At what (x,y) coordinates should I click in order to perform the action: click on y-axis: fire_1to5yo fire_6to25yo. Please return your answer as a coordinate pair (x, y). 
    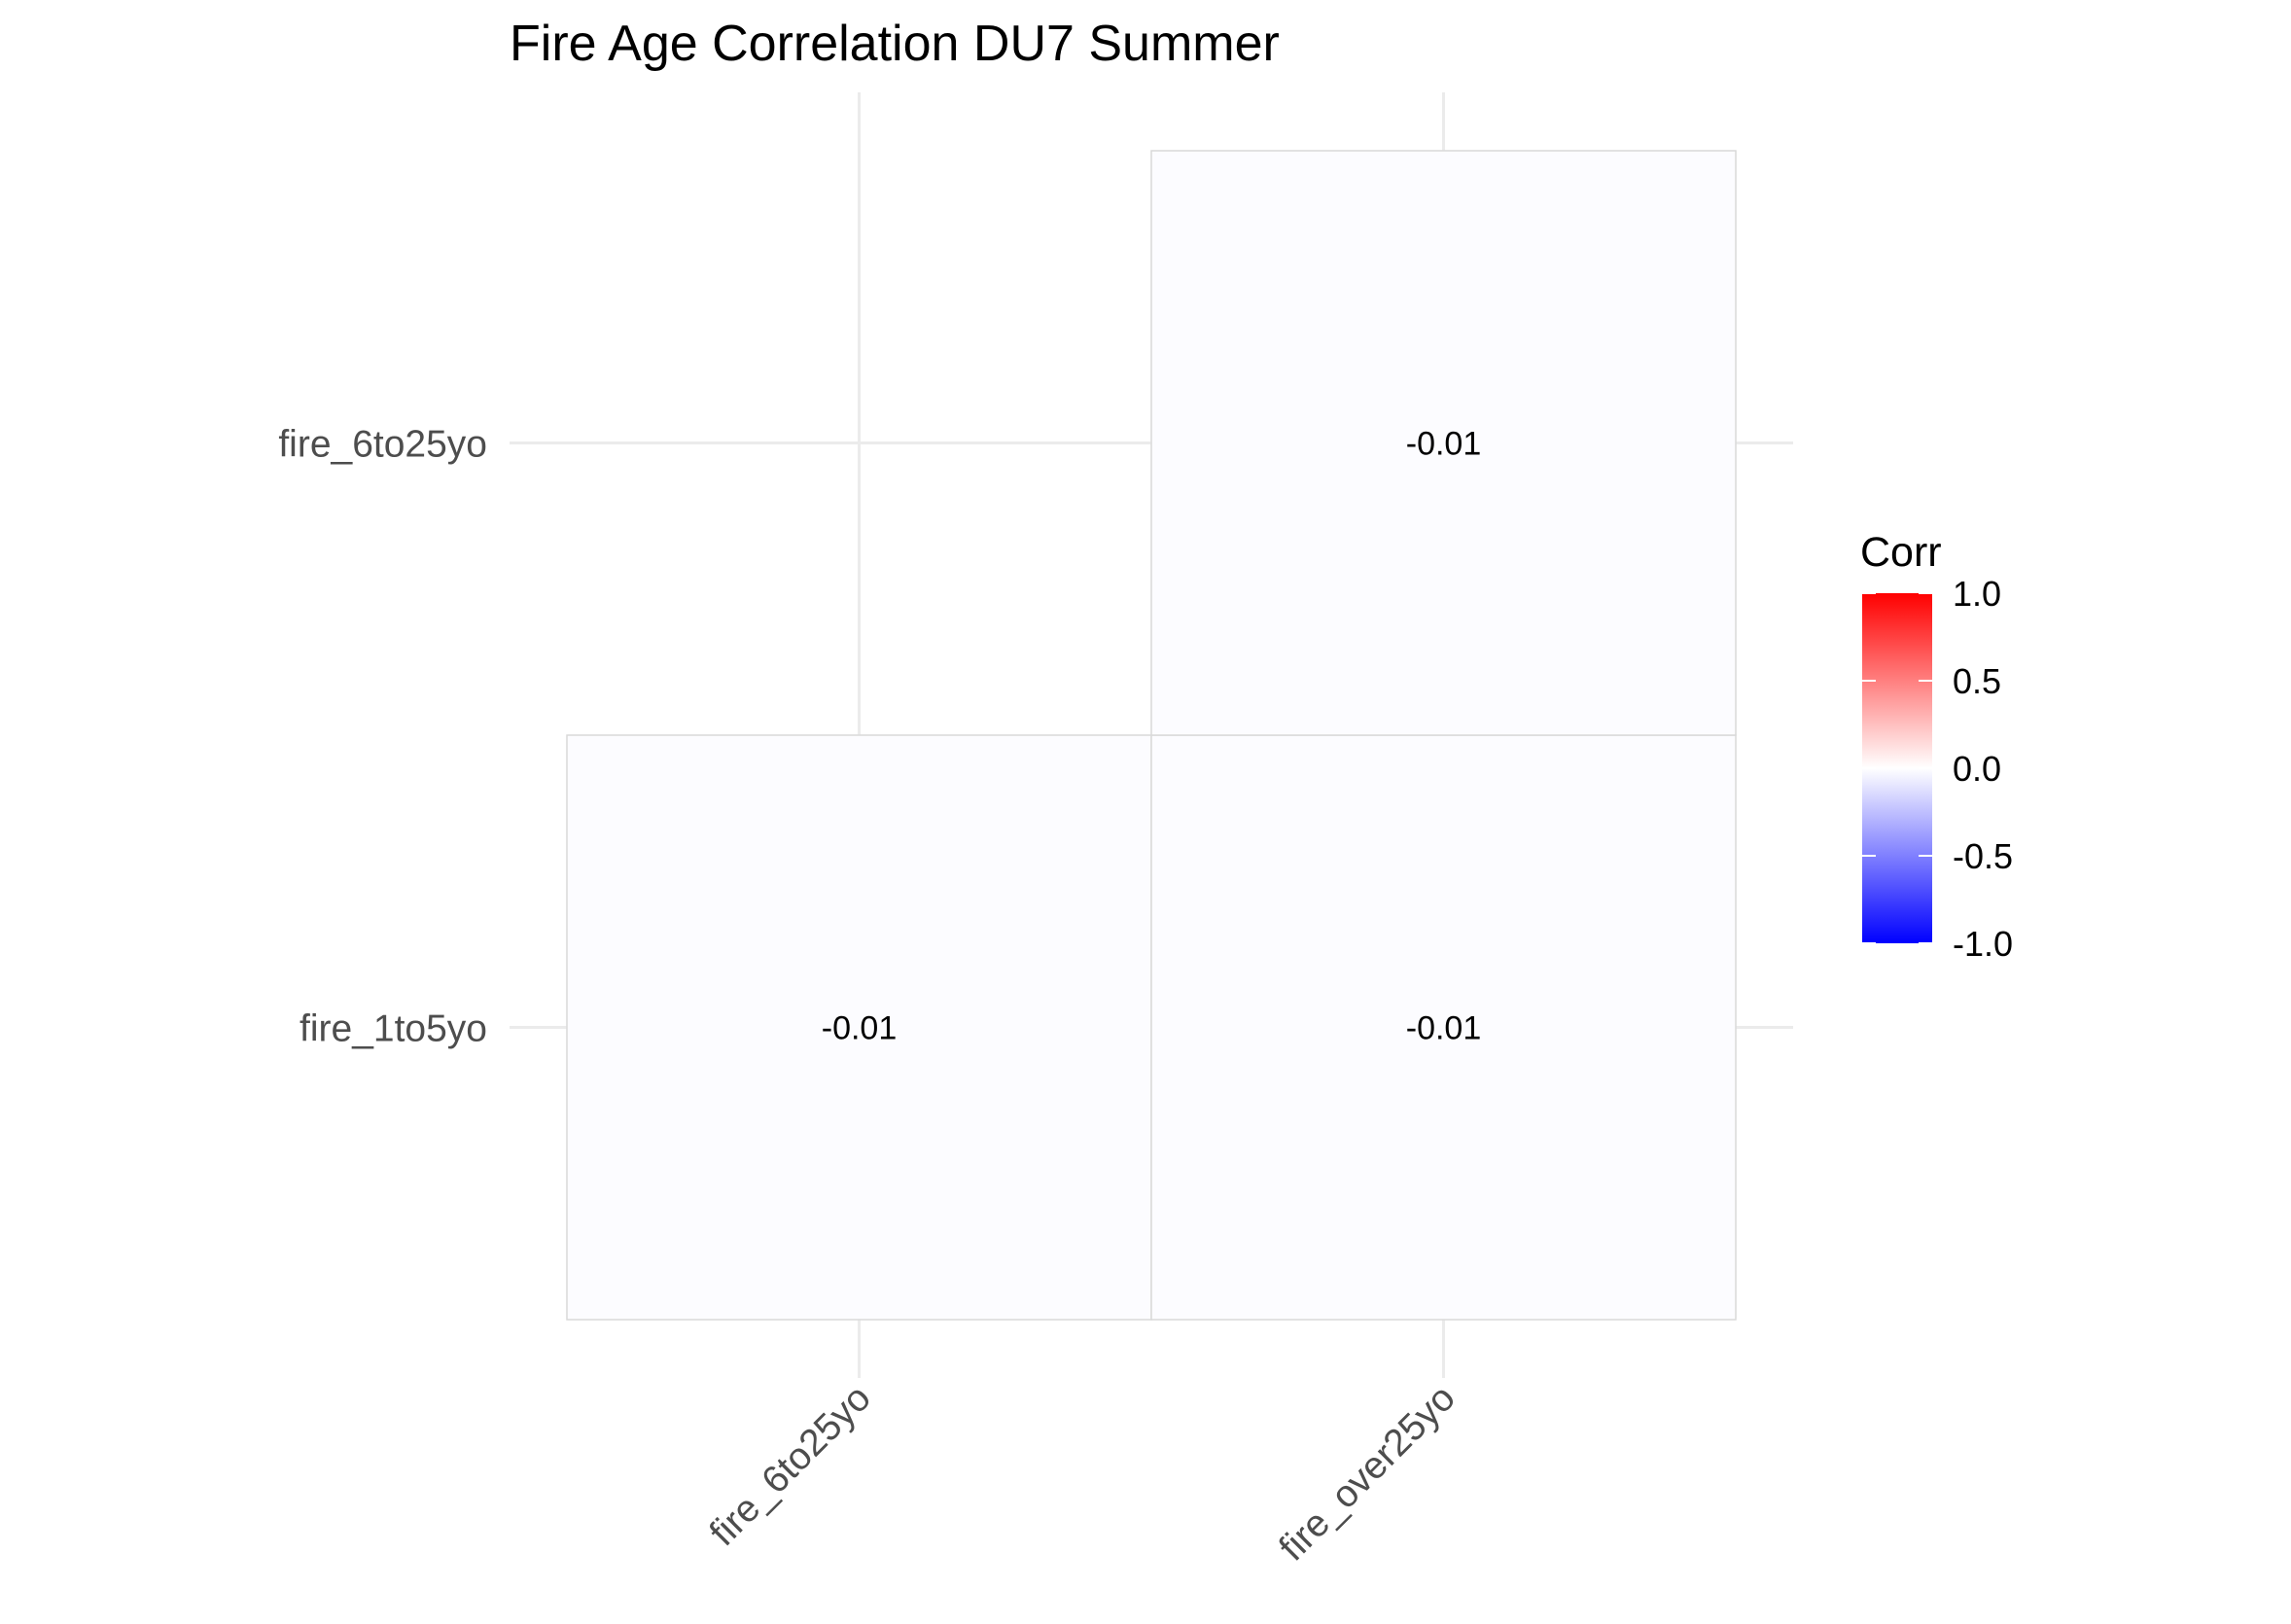
    Looking at the image, I should click on (382, 737).